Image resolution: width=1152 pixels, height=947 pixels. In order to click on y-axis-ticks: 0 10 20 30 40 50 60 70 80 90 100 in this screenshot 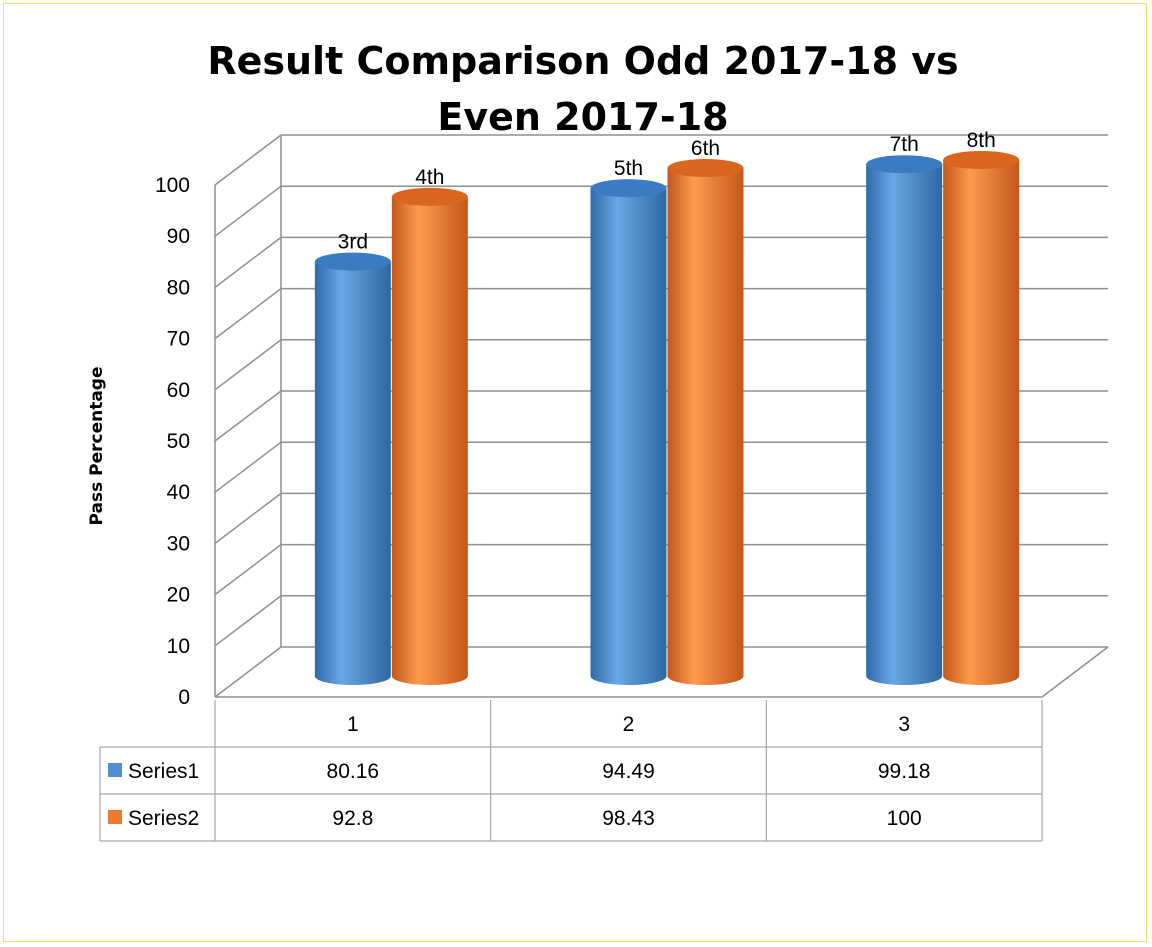, I will do `click(172, 441)`.